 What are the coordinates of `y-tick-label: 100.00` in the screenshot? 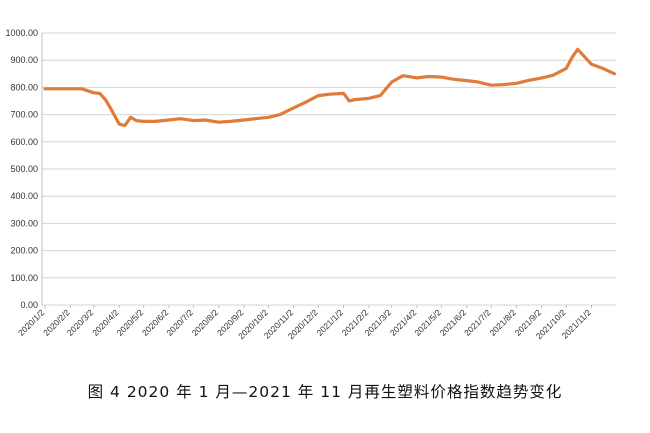 It's located at (24, 278).